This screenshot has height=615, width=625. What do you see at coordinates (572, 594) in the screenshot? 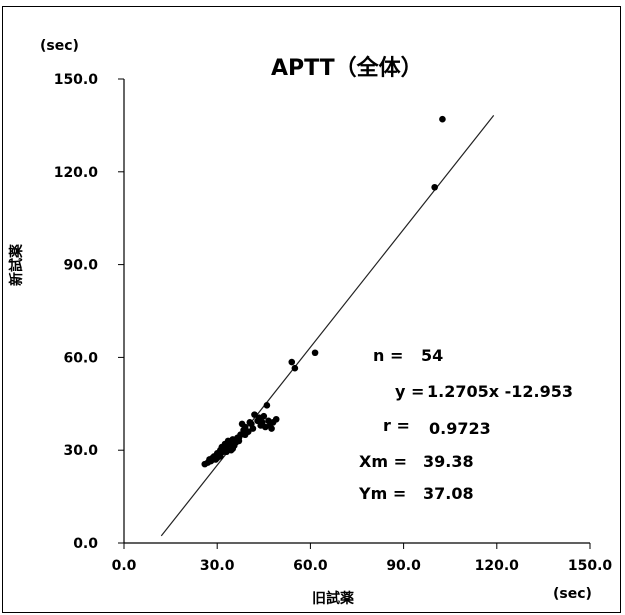
I see `x-axis-unit: (sec)` at bounding box center [572, 594].